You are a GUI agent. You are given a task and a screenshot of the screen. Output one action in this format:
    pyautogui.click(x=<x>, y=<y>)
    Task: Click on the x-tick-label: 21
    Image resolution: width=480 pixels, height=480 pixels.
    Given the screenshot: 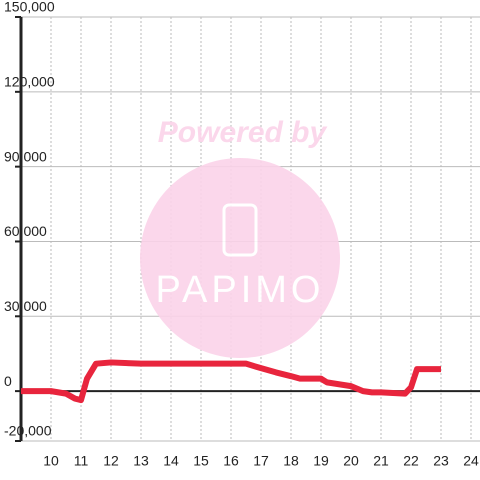 What is the action you would take?
    pyautogui.click(x=381, y=461)
    